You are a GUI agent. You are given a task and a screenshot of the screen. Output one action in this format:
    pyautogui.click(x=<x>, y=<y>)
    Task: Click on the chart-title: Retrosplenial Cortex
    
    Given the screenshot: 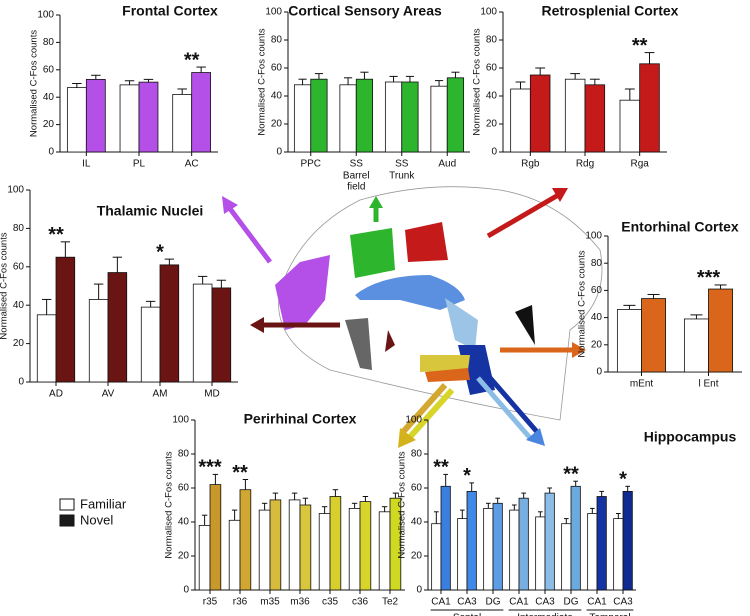 What is the action you would take?
    pyautogui.click(x=610, y=11)
    